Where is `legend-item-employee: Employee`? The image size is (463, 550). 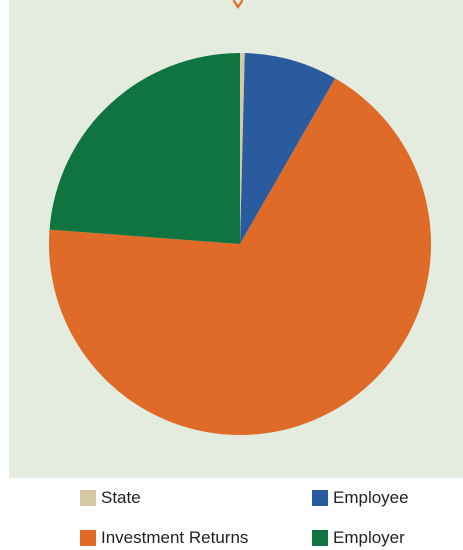
legend-item-employee: Employee is located at coordinates (360, 498).